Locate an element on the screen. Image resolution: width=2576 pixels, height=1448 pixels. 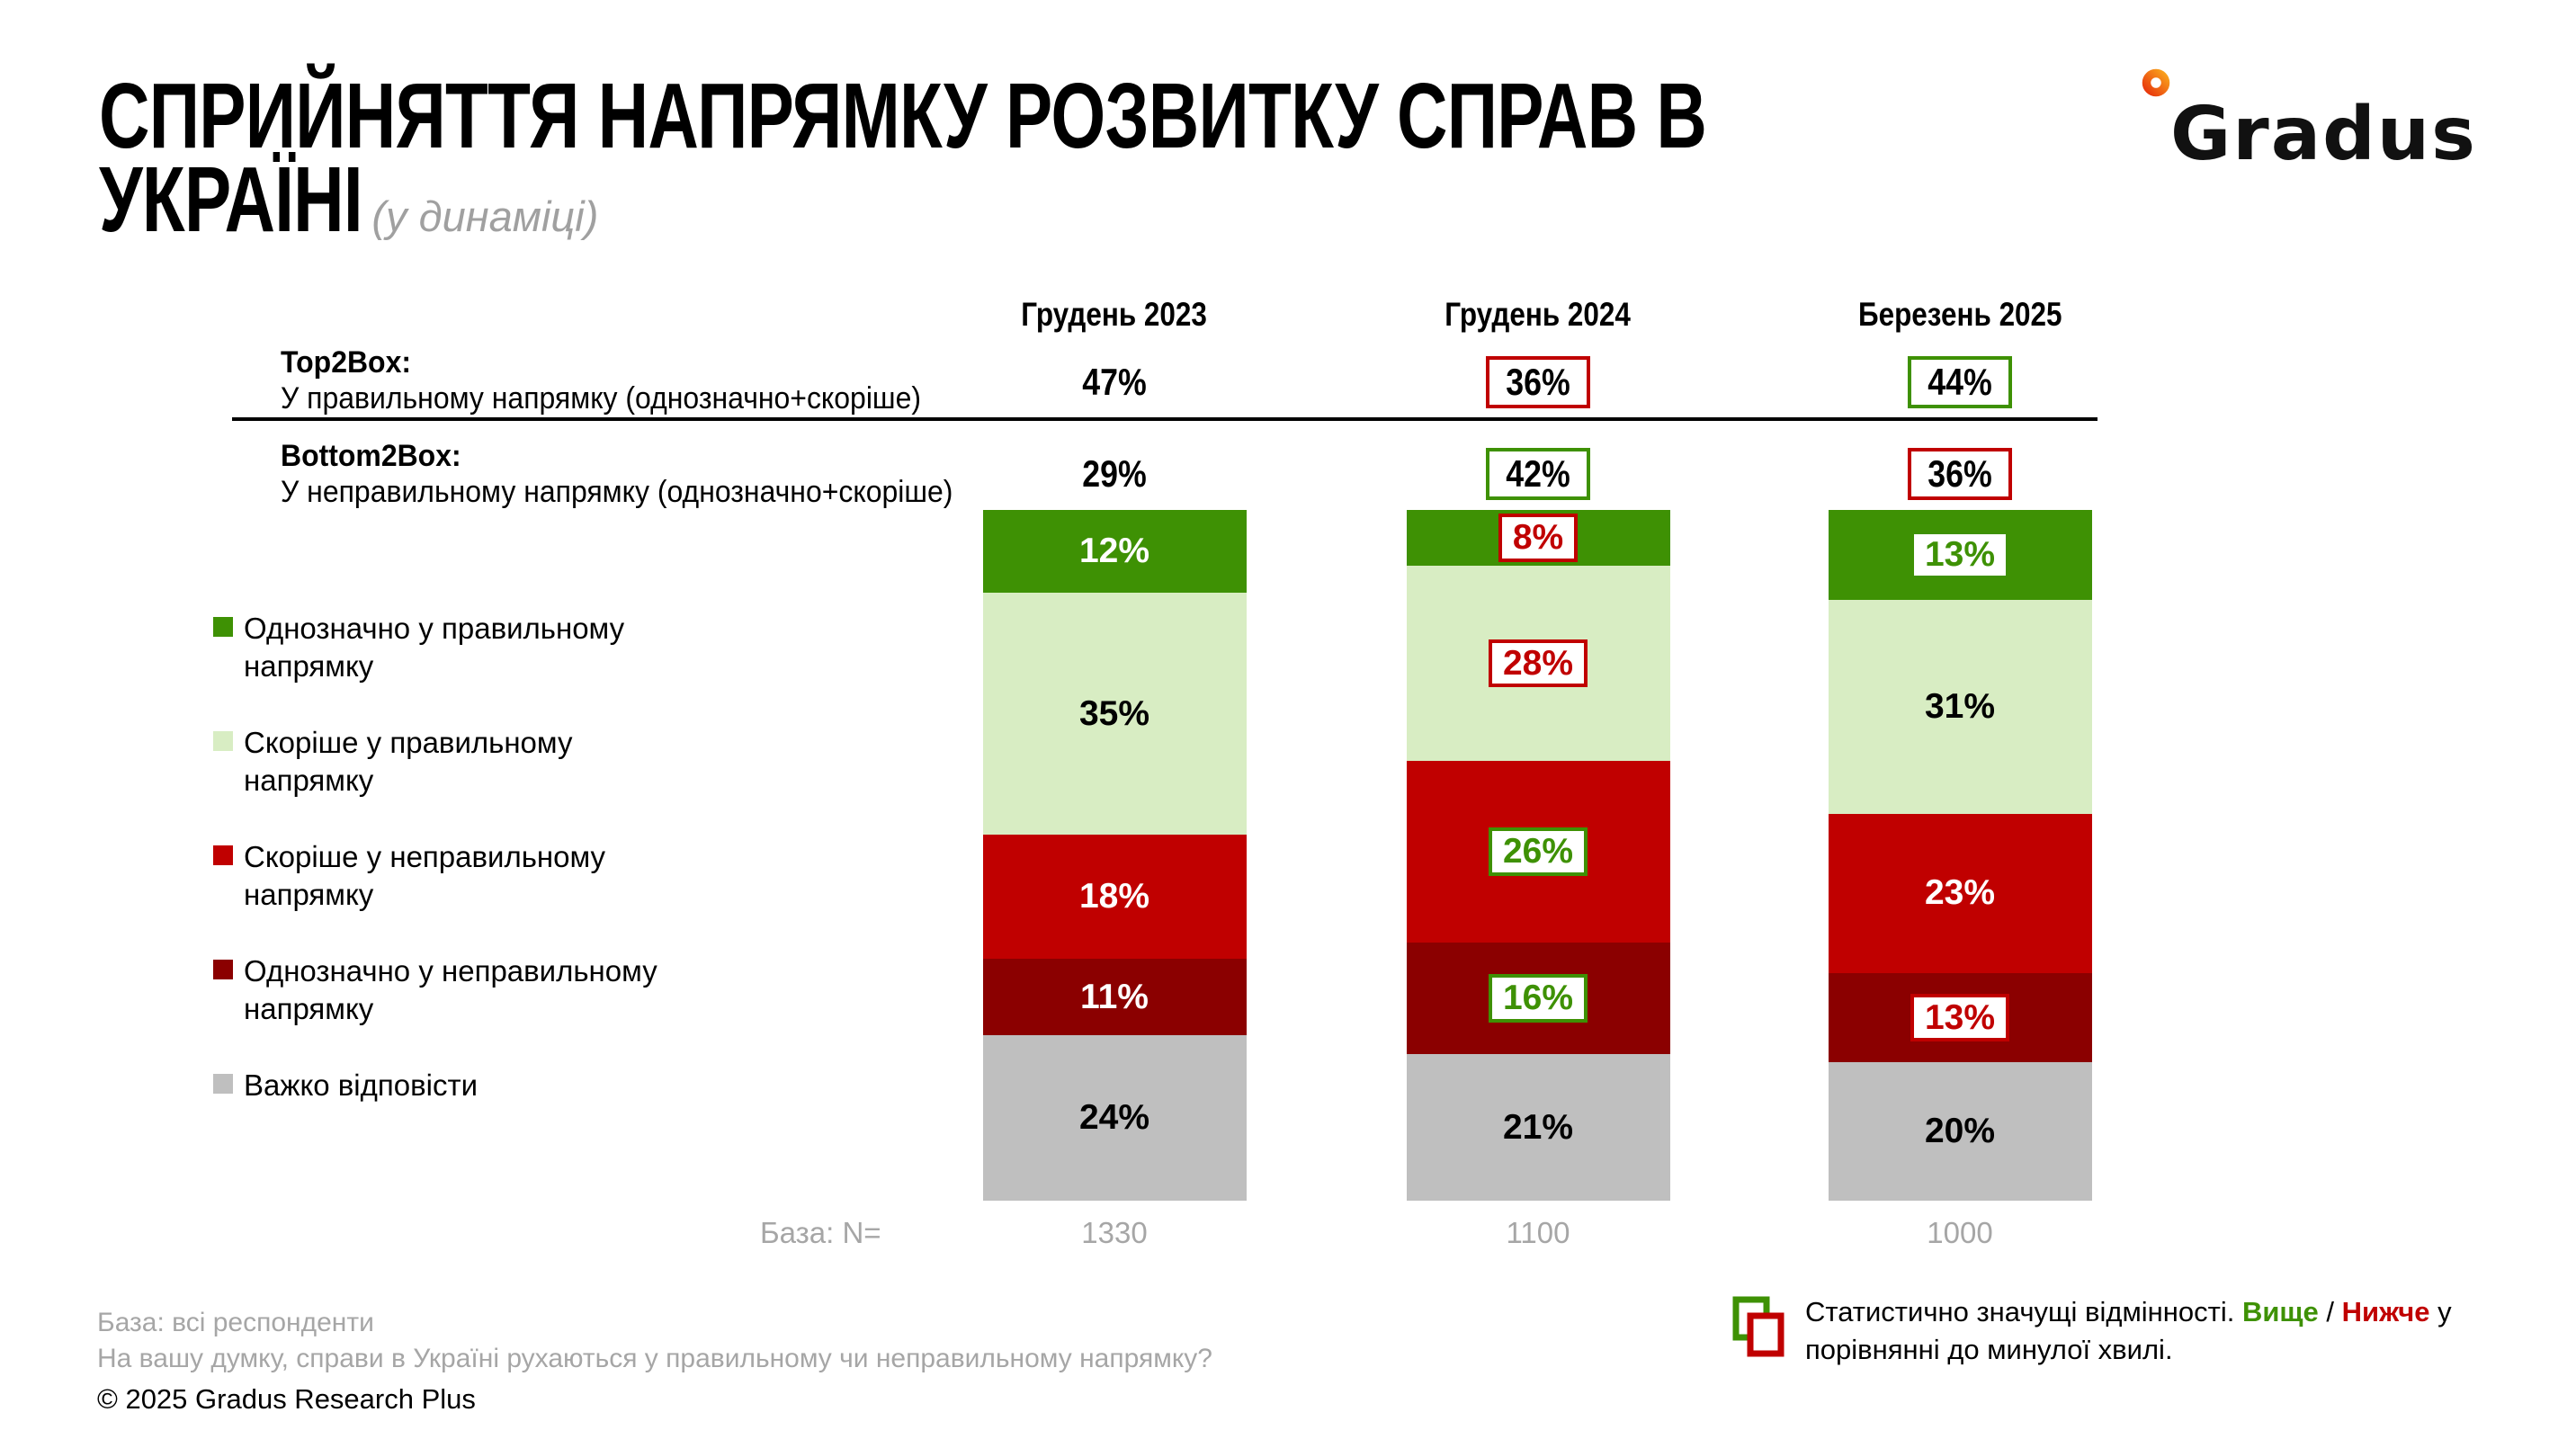
bottom2box-name: Bottom2Box: is located at coordinates (371, 456).